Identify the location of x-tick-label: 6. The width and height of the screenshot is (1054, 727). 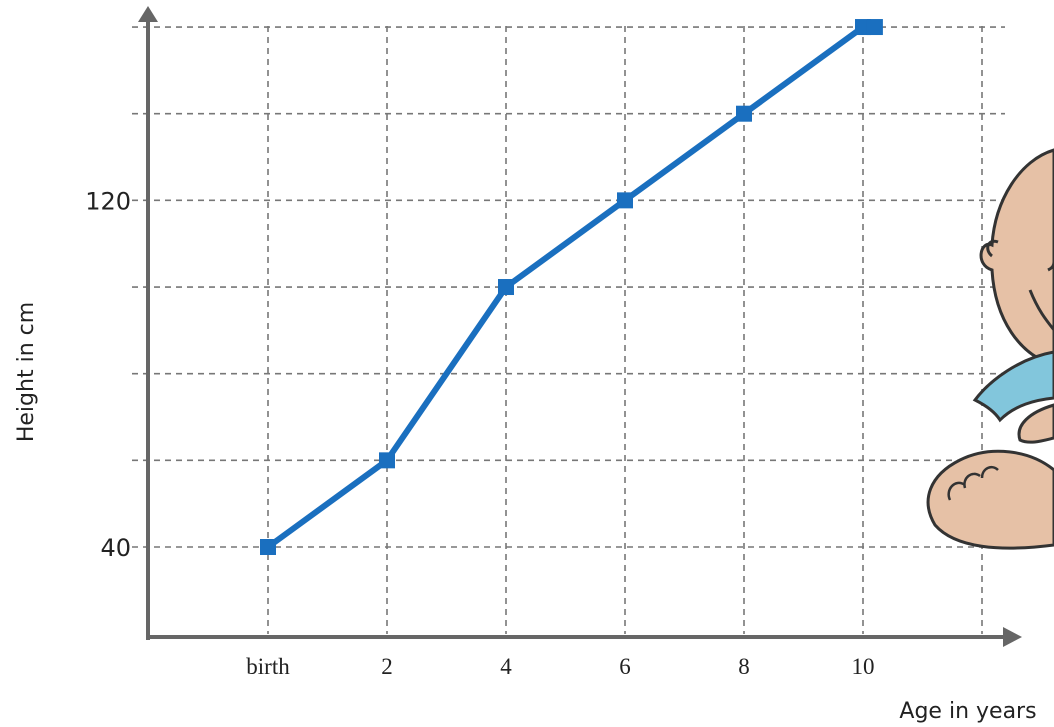
(625, 666).